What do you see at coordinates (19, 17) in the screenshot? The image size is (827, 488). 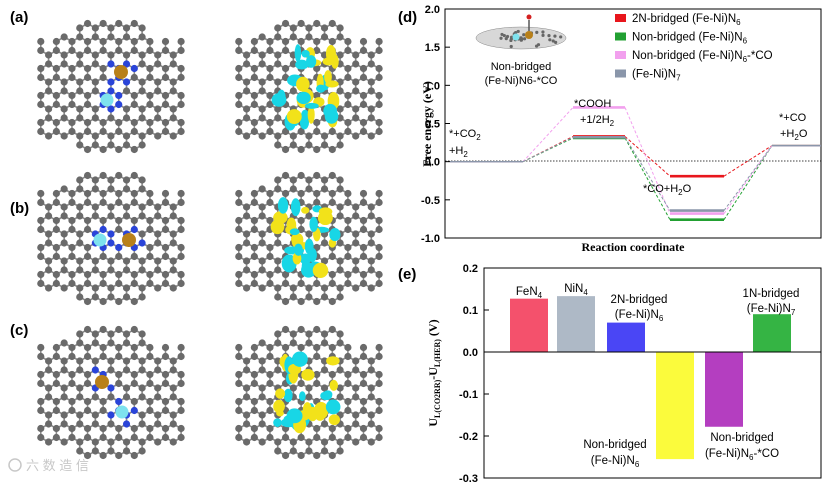 I see `panel-label-a: (a)` at bounding box center [19, 17].